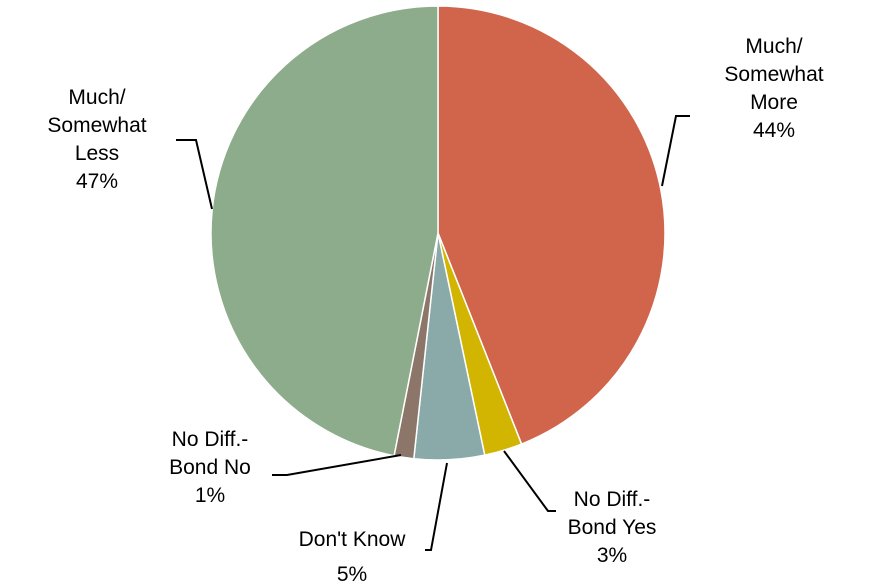 The width and height of the screenshot is (871, 586). What do you see at coordinates (97, 153) in the screenshot?
I see `slice-label-5-line-3: Less` at bounding box center [97, 153].